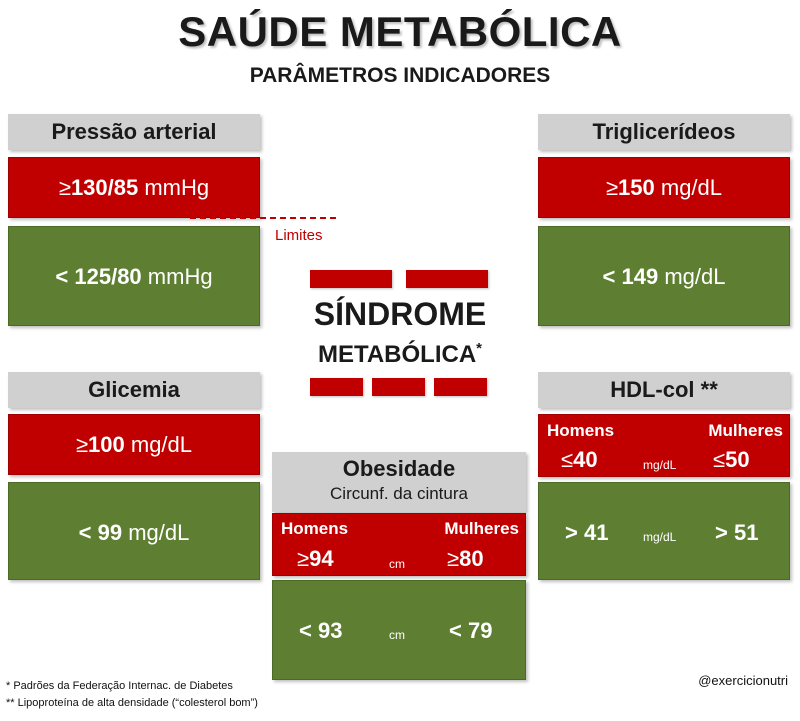  What do you see at coordinates (180, 276) in the screenshot?
I see `pressure-low-unit: mmHg` at bounding box center [180, 276].